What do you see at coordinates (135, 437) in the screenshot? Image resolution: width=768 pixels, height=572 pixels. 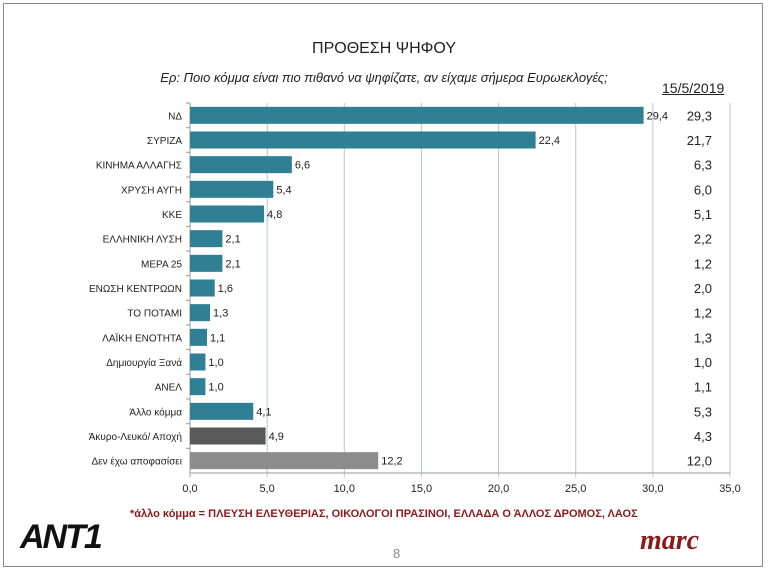 I see `category-label: Άκυρο-Λευκό/ Αποχή` at bounding box center [135, 437].